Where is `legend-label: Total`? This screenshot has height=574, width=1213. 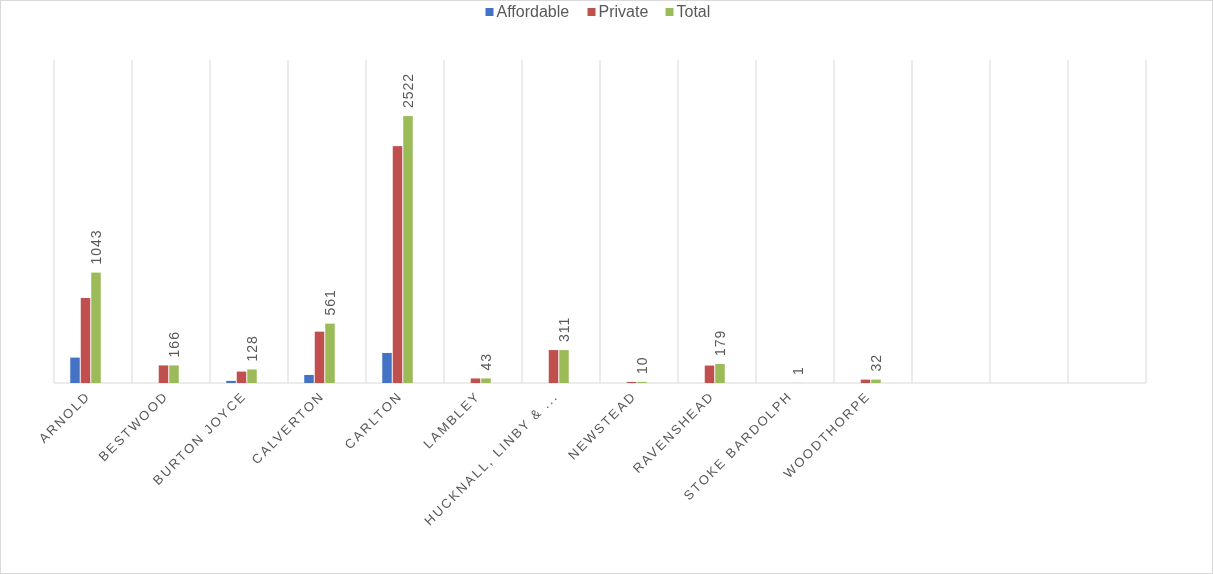
legend-label: Total is located at coordinates (693, 11).